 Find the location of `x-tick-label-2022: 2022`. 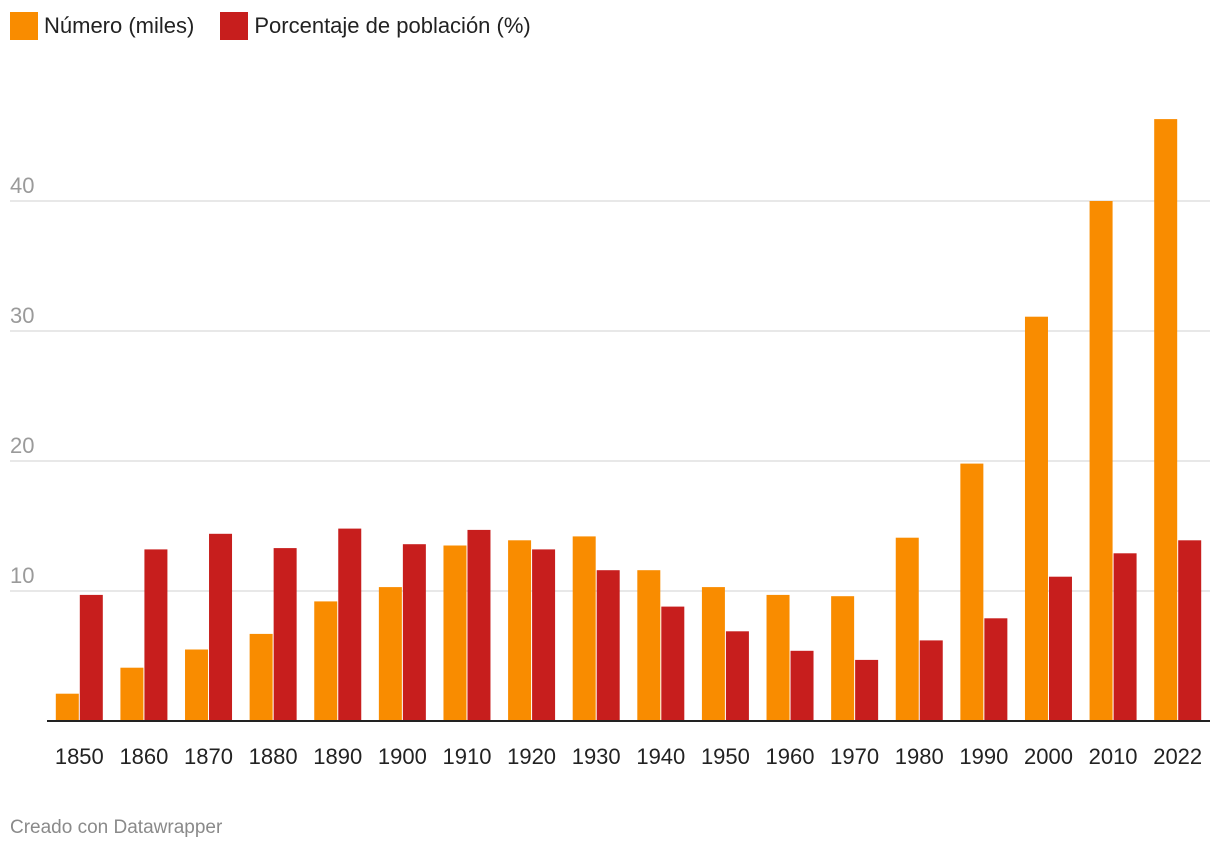

x-tick-label-2022: 2022 is located at coordinates (1177, 756).